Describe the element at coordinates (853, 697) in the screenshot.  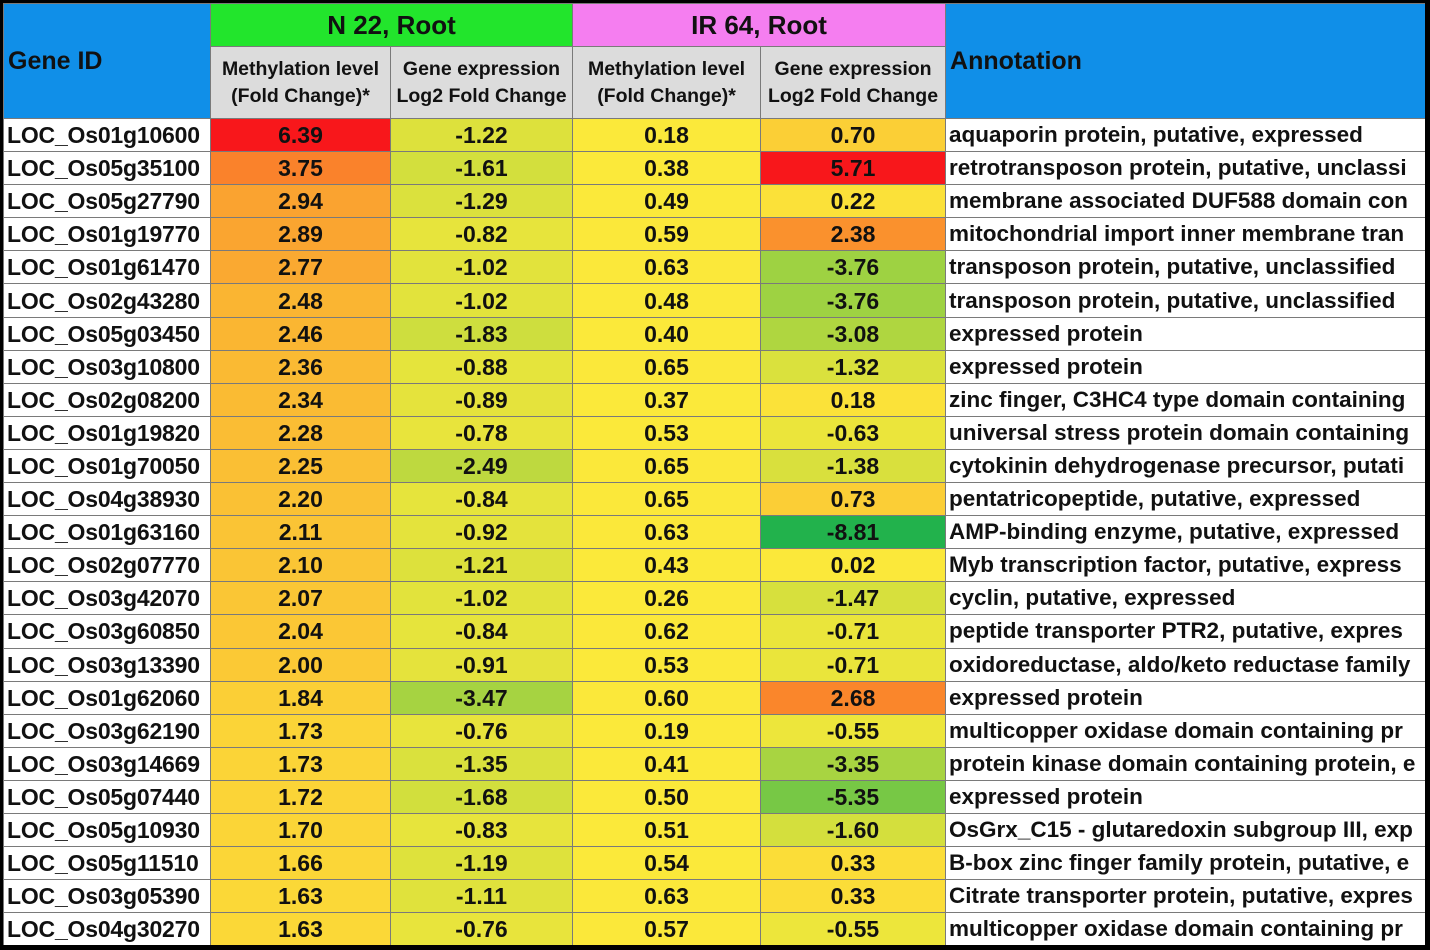
I see `ir64-expression-cell: 2.68` at that location.